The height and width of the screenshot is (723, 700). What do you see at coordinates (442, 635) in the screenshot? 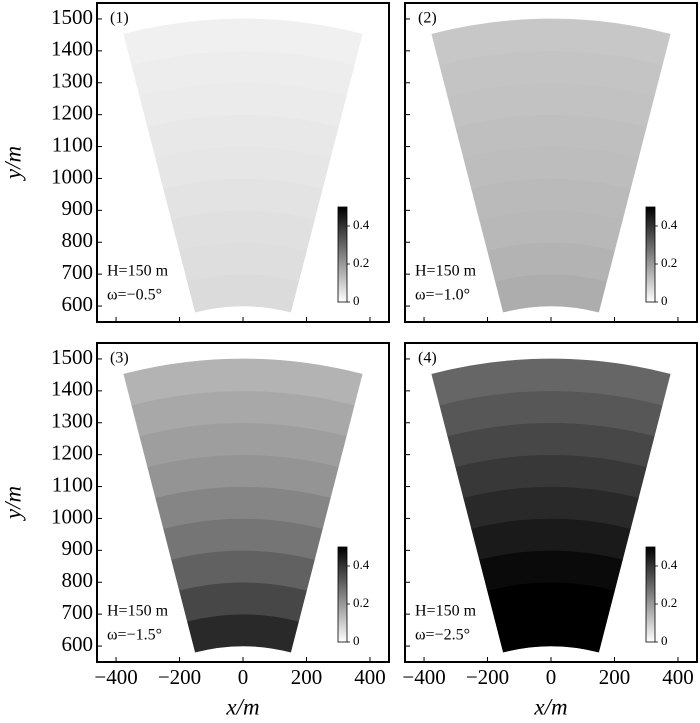
I see `annotation: ω=−2.5°` at bounding box center [442, 635].